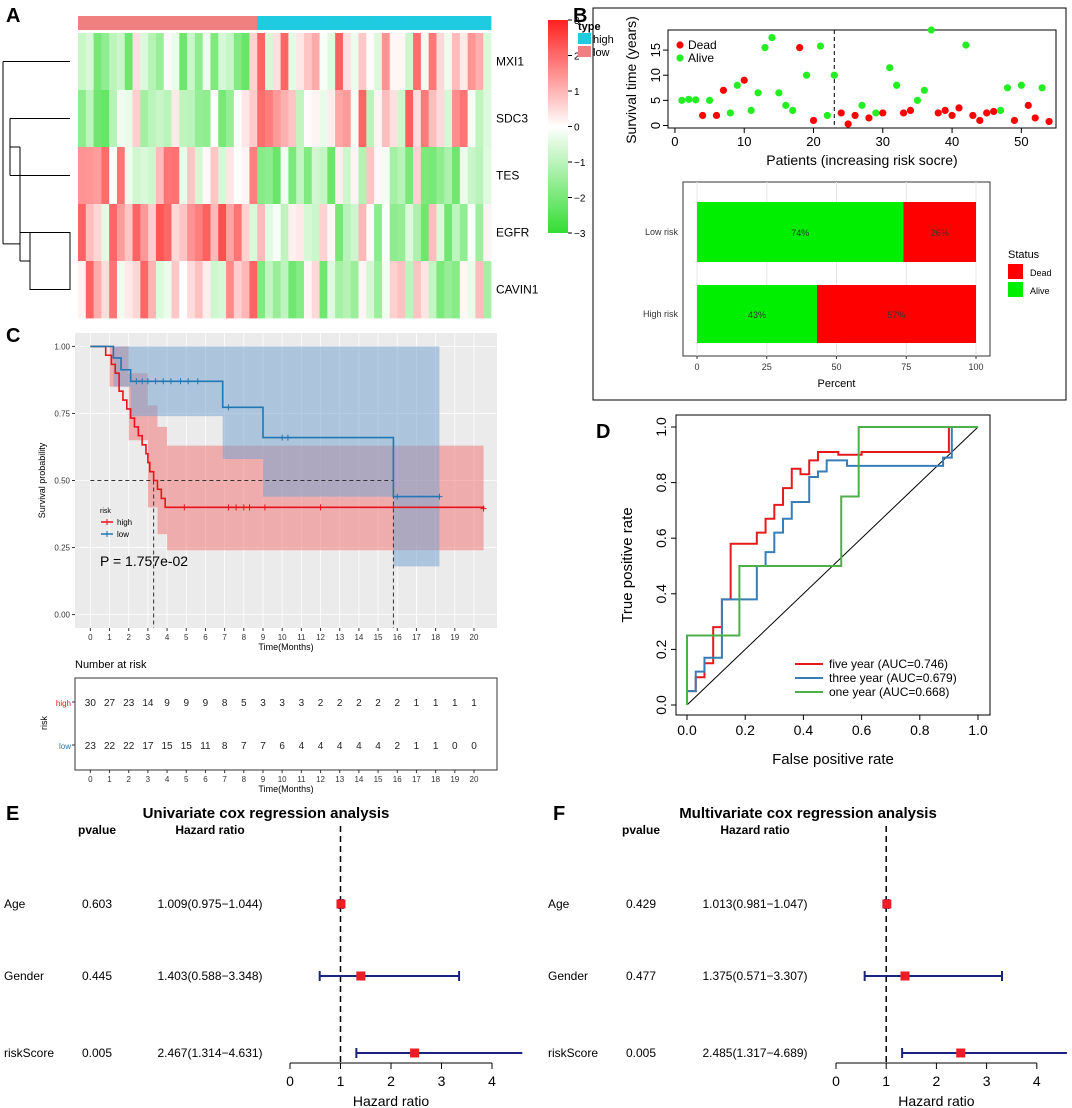 This screenshot has height=1108, width=1072. Describe the element at coordinates (224, 779) in the screenshot. I see `risk-x-tick-label: 7` at that location.